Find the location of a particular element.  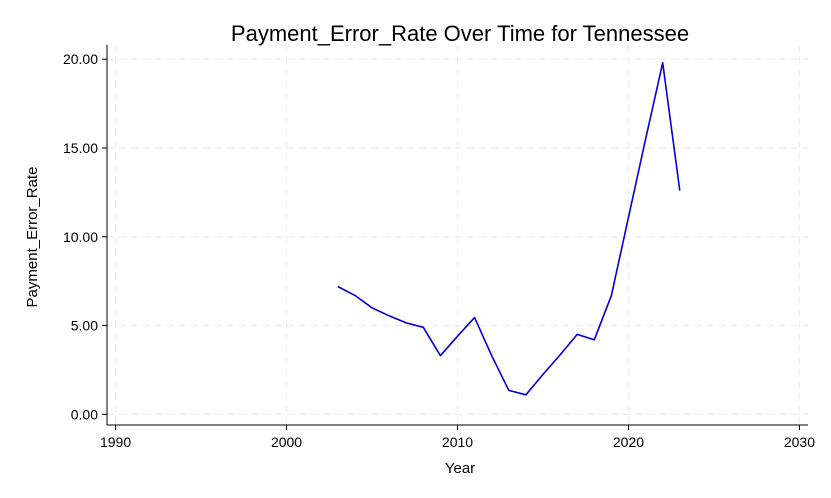

y-tick-label: 5.00 is located at coordinates (84, 326).